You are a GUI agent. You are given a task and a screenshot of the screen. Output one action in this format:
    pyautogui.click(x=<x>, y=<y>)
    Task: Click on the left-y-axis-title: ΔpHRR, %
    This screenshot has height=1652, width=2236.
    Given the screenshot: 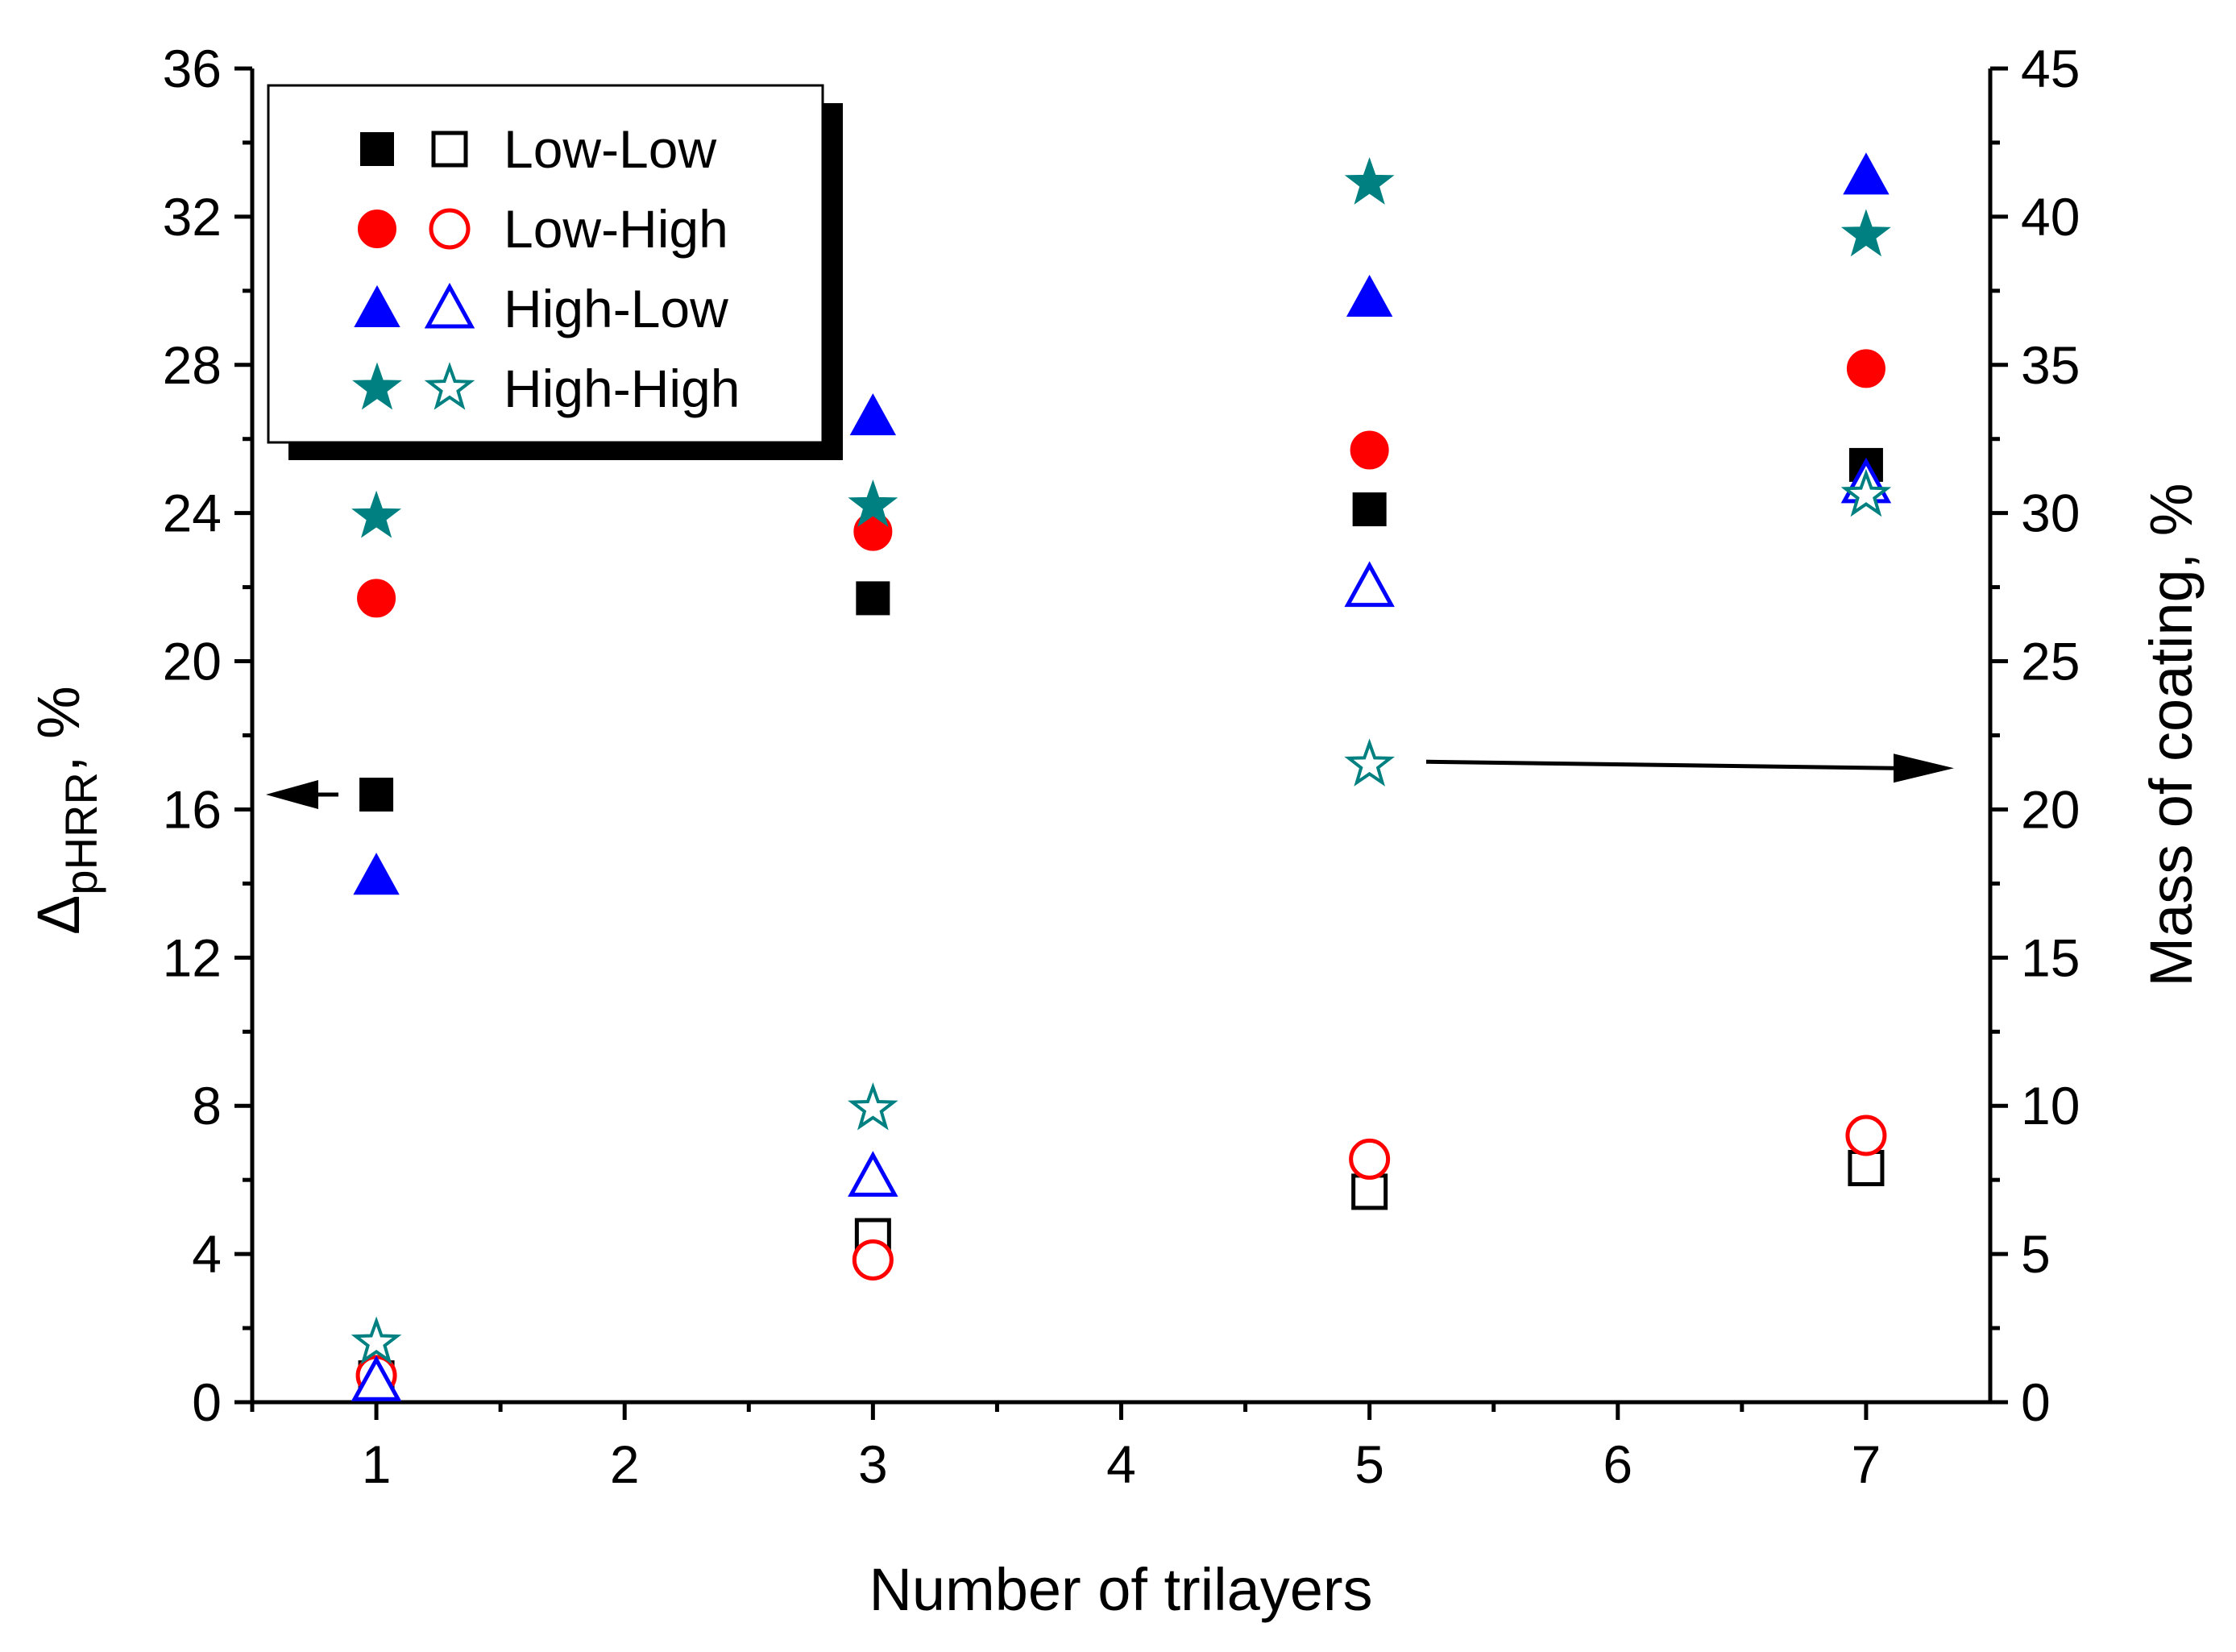 What is the action you would take?
    pyautogui.click(x=65, y=810)
    